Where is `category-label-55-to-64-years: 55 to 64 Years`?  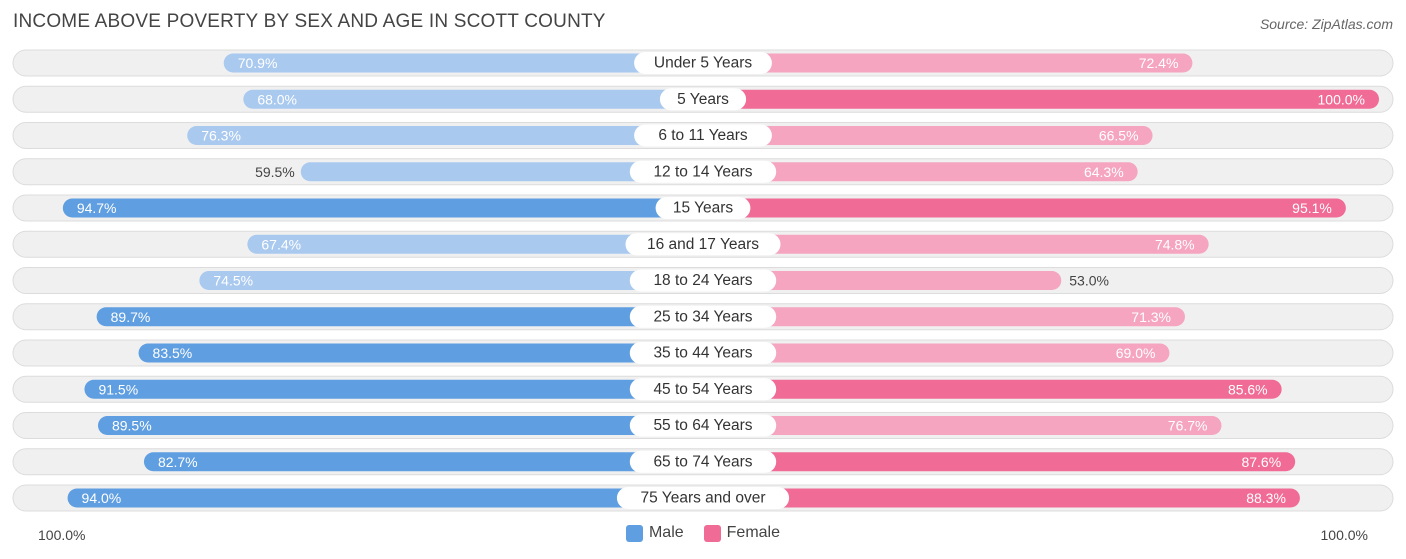 category-label-55-to-64-years: 55 to 64 Years is located at coordinates (702, 425).